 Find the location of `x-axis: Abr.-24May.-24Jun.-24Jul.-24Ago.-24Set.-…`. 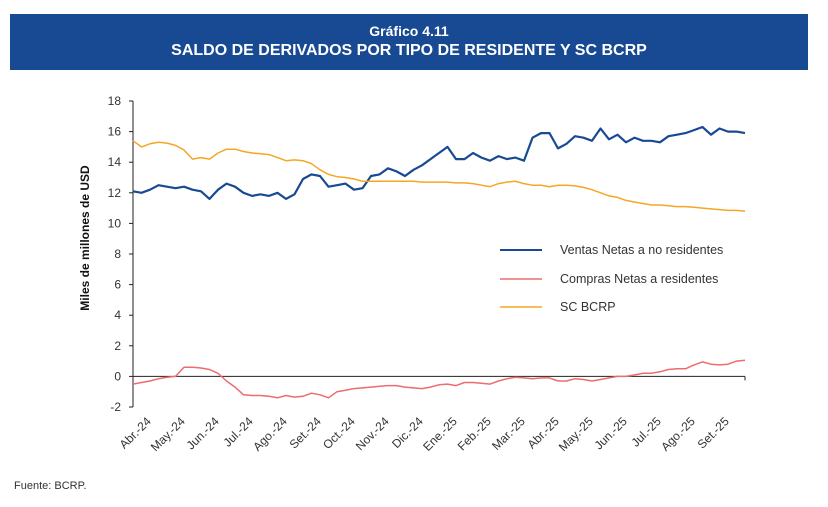

x-axis: Abr.-24May.-24Jun.-24Jul.-24Ago.-24Set.-… is located at coordinates (431, 414).